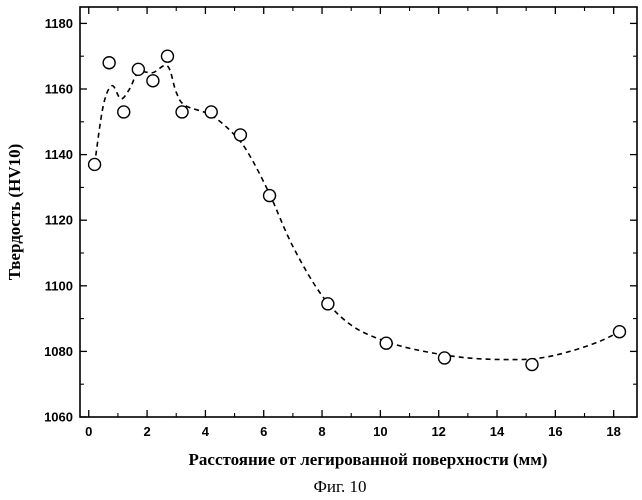 The width and height of the screenshot is (642, 500). I want to click on y-tick-label: 1120, so click(59, 220).